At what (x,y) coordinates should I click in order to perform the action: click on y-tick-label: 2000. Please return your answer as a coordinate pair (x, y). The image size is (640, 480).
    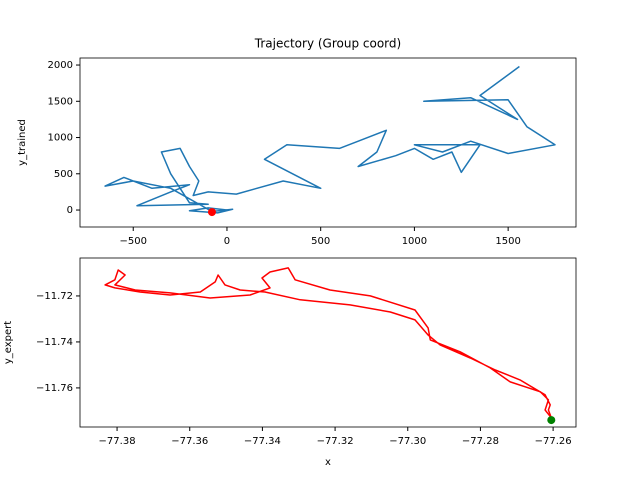
    Looking at the image, I should click on (60, 65).